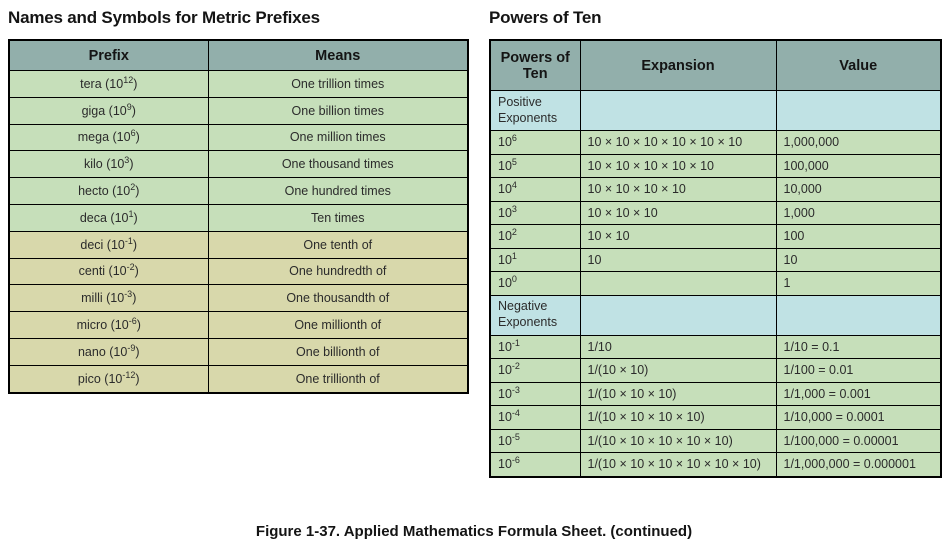 The width and height of the screenshot is (948, 540). What do you see at coordinates (678, 259) in the screenshot?
I see `expansion-cell: 10` at bounding box center [678, 259].